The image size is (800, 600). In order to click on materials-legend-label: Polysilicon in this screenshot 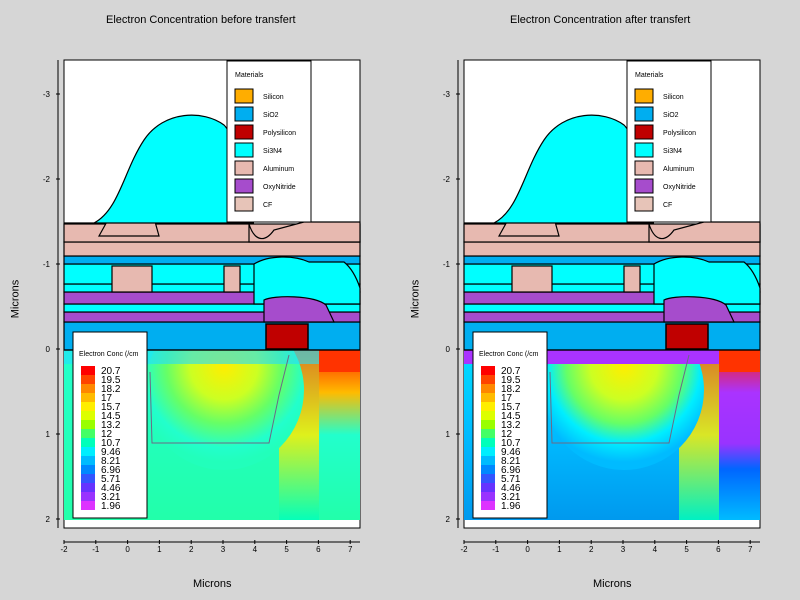, I will do `click(279, 133)`.